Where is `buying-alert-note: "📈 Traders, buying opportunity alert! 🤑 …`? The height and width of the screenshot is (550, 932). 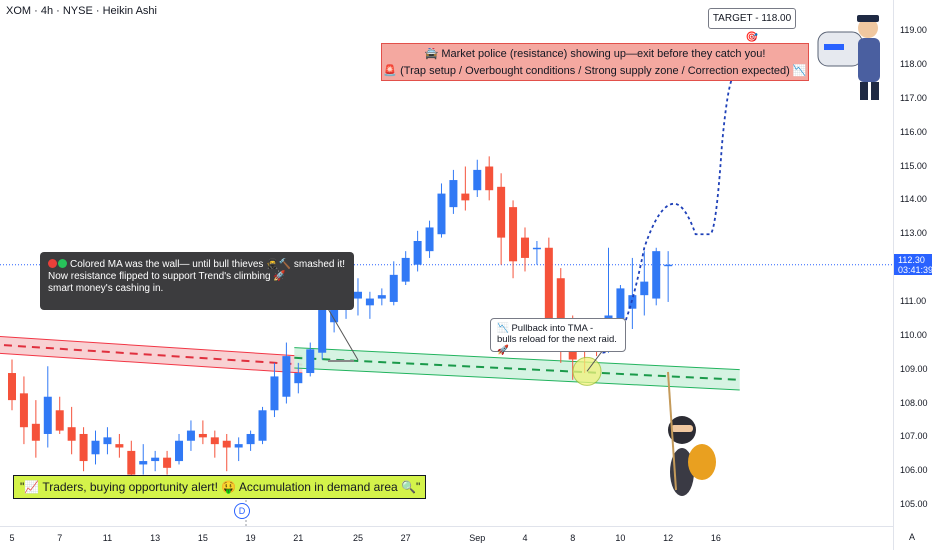
buying-alert-note: "📈 Traders, buying opportunity alert! 🤑 … is located at coordinates (219, 487).